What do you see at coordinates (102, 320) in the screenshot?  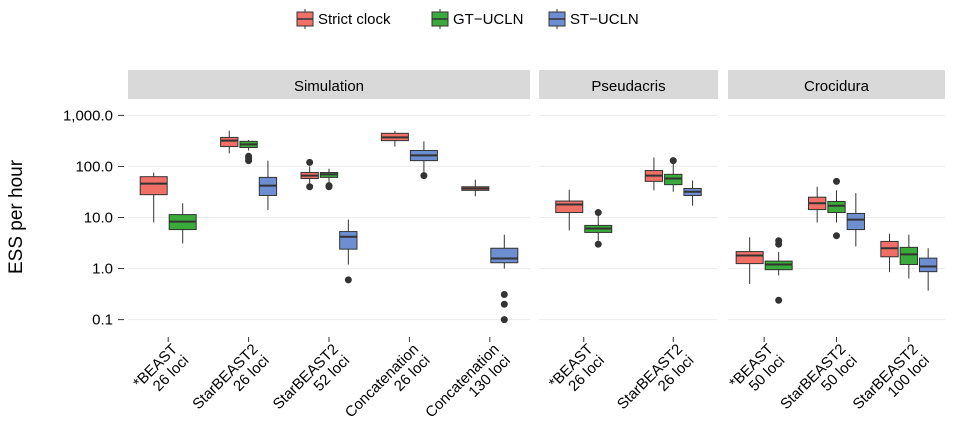 I see `y-tick-label: 0.1` at bounding box center [102, 320].